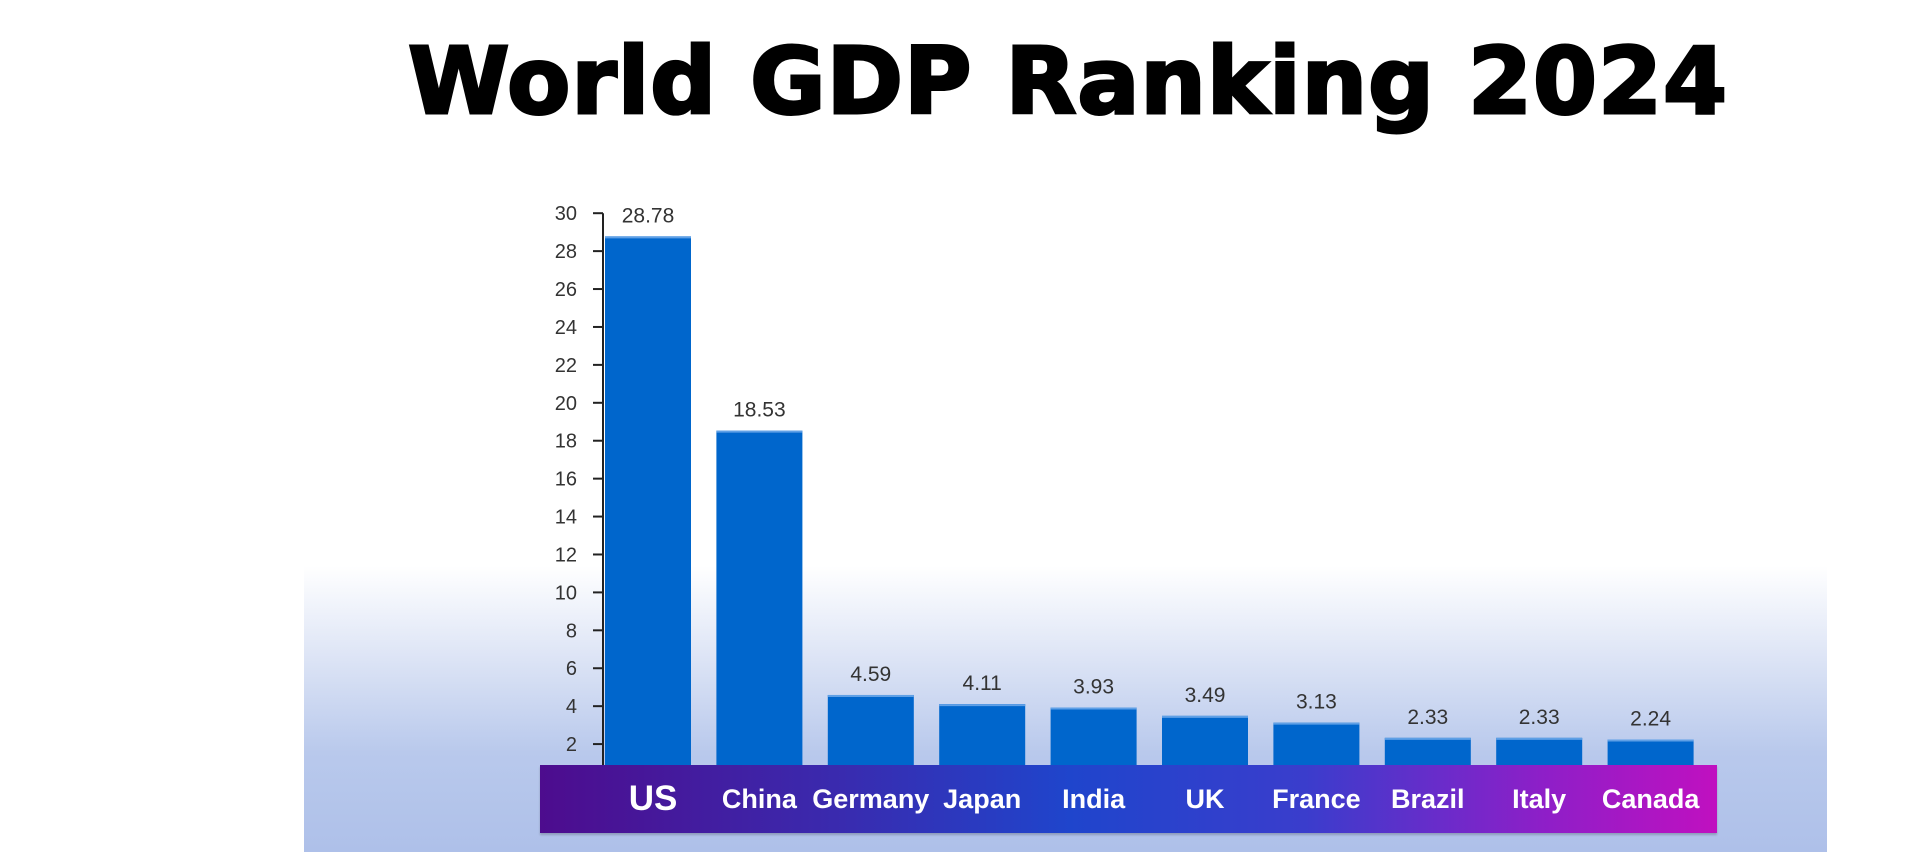 This screenshot has height=852, width=1920. Describe the element at coordinates (566, 404) in the screenshot. I see `y-tick-label: 20` at that location.